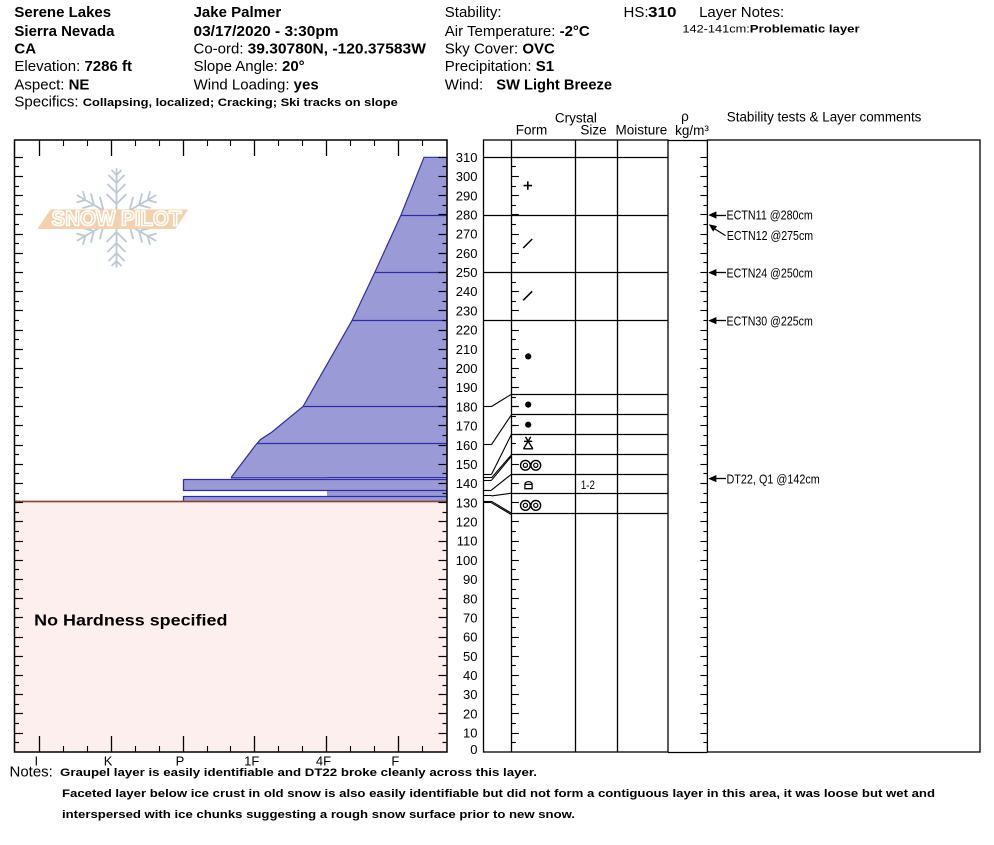 This screenshot has width=994, height=845. Describe the element at coordinates (554, 85) in the screenshot. I see `svg-text: SW Light Breeze` at that location.